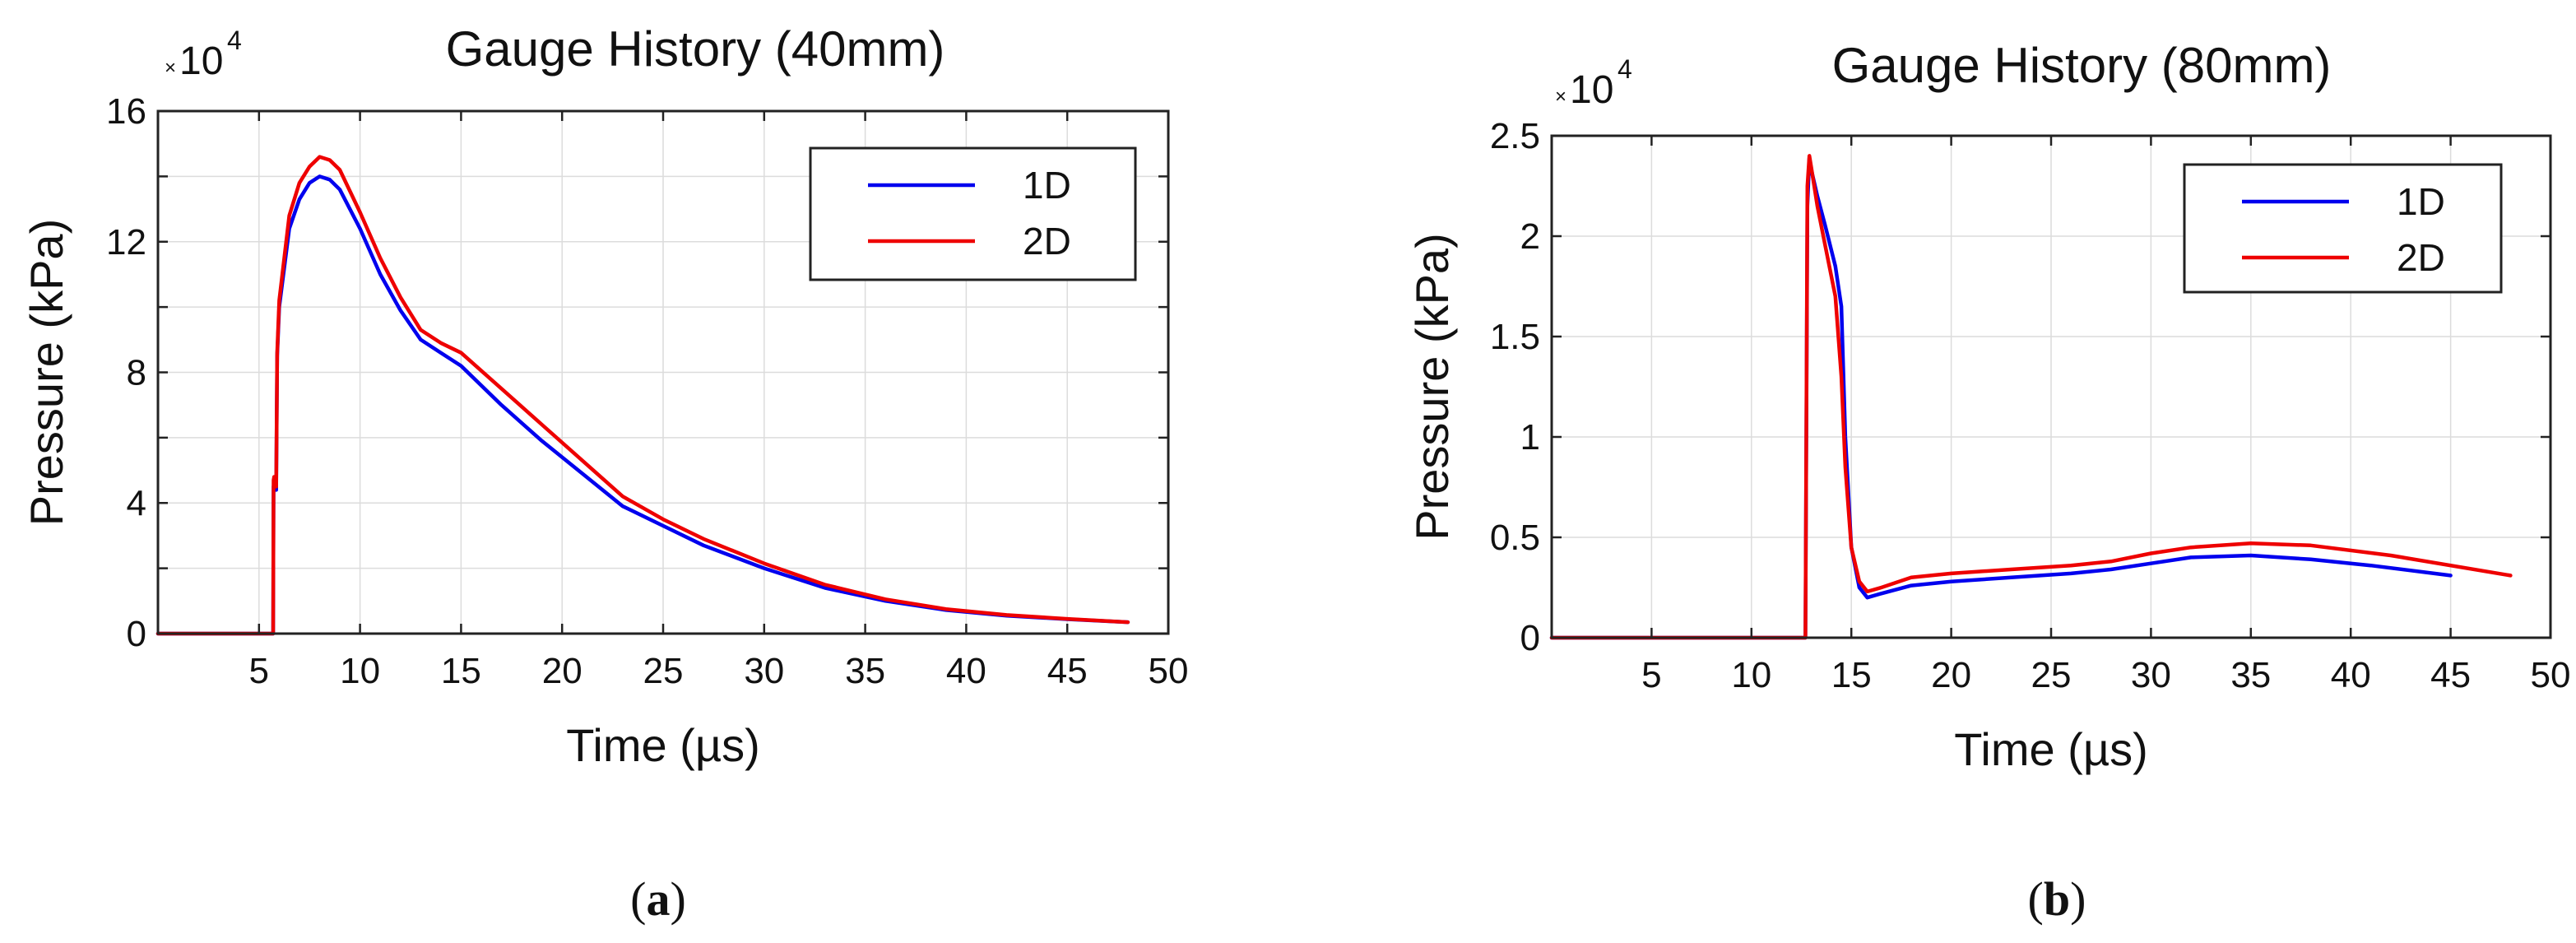  I want to click on panel-caption: (b), so click(2057, 899).